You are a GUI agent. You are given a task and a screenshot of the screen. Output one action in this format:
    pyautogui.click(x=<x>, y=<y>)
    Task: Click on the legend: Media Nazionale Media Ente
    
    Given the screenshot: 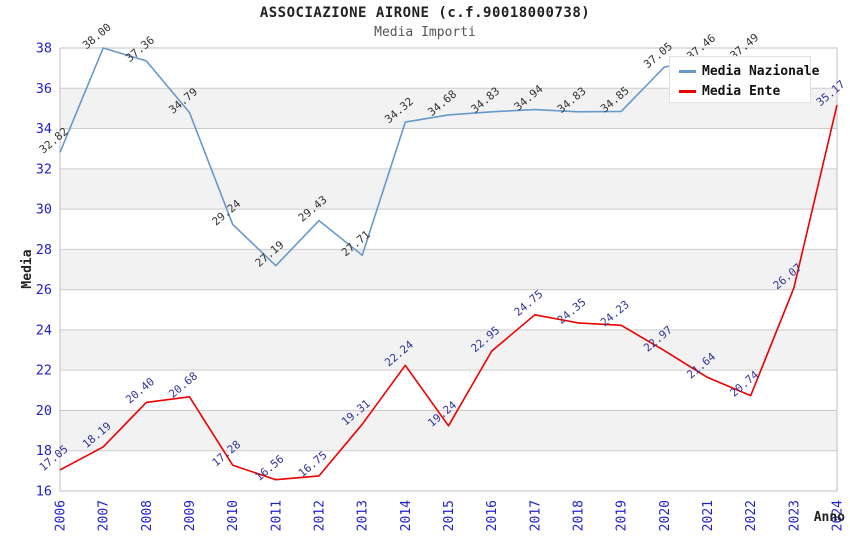 What is the action you would take?
    pyautogui.click(x=744, y=79)
    